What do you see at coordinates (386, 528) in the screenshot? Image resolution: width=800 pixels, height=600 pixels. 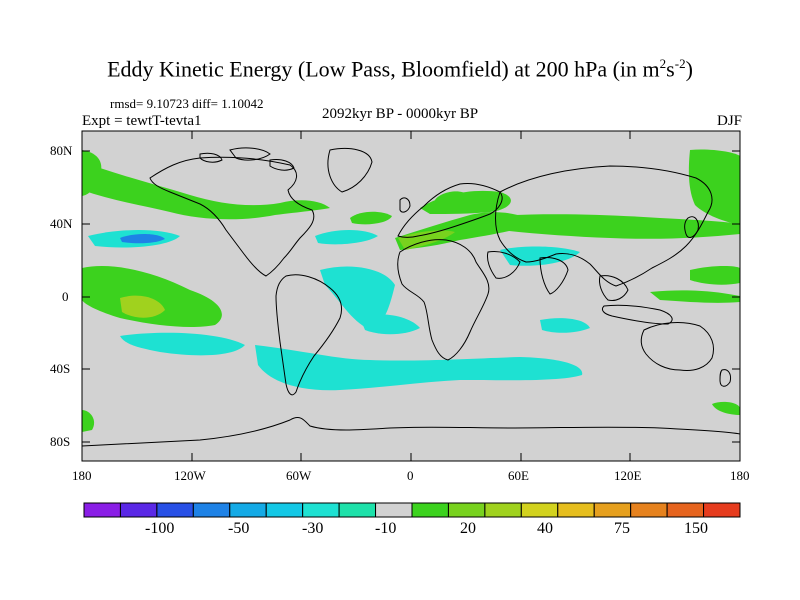 I see `colorbar-label-neg10: -10` at bounding box center [386, 528].